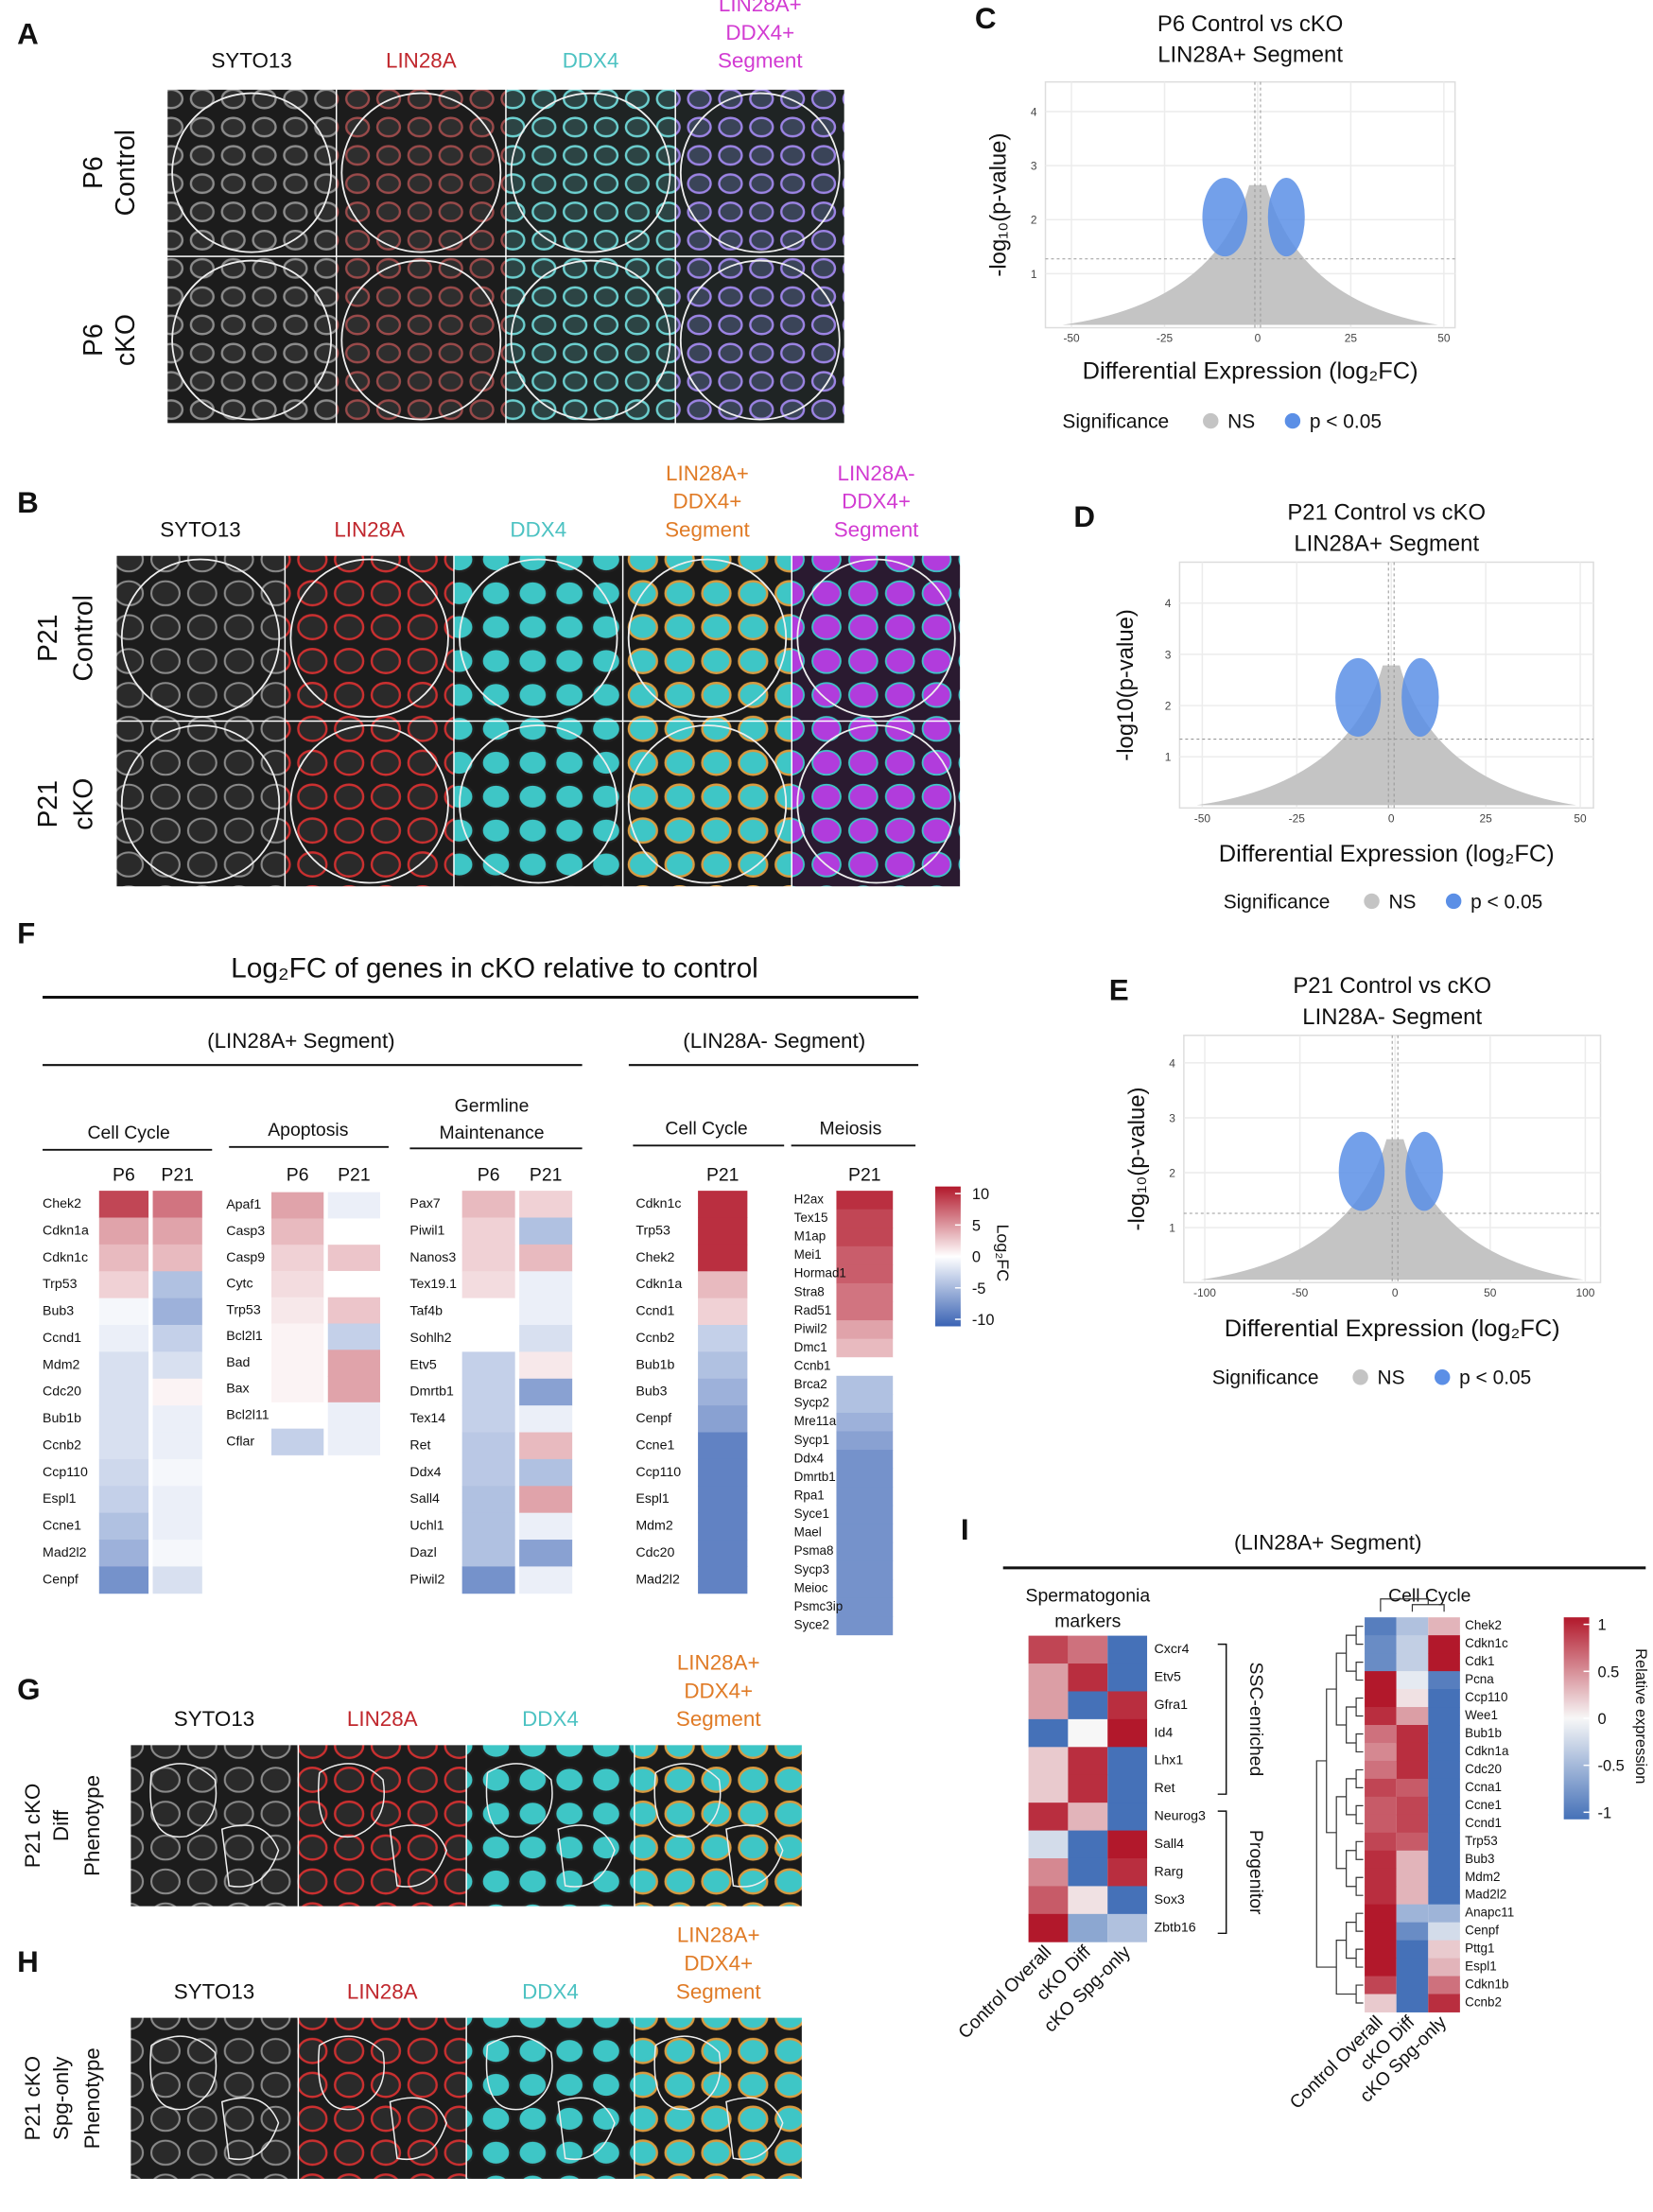  What do you see at coordinates (1297, 818) in the screenshot?
I see `x-tick-label: -25` at bounding box center [1297, 818].